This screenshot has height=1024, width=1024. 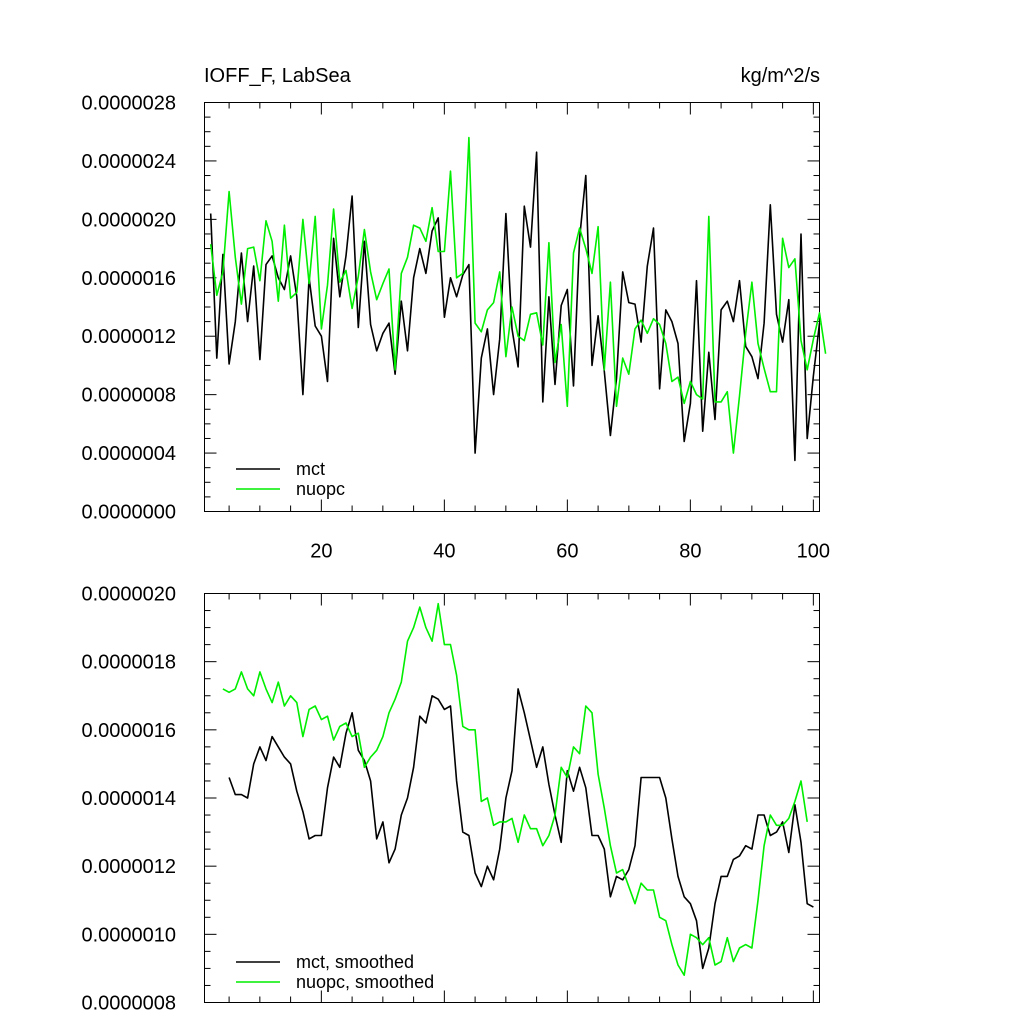 What do you see at coordinates (278, 76) in the screenshot?
I see `top-title-left: IOFF_F, LabSea` at bounding box center [278, 76].